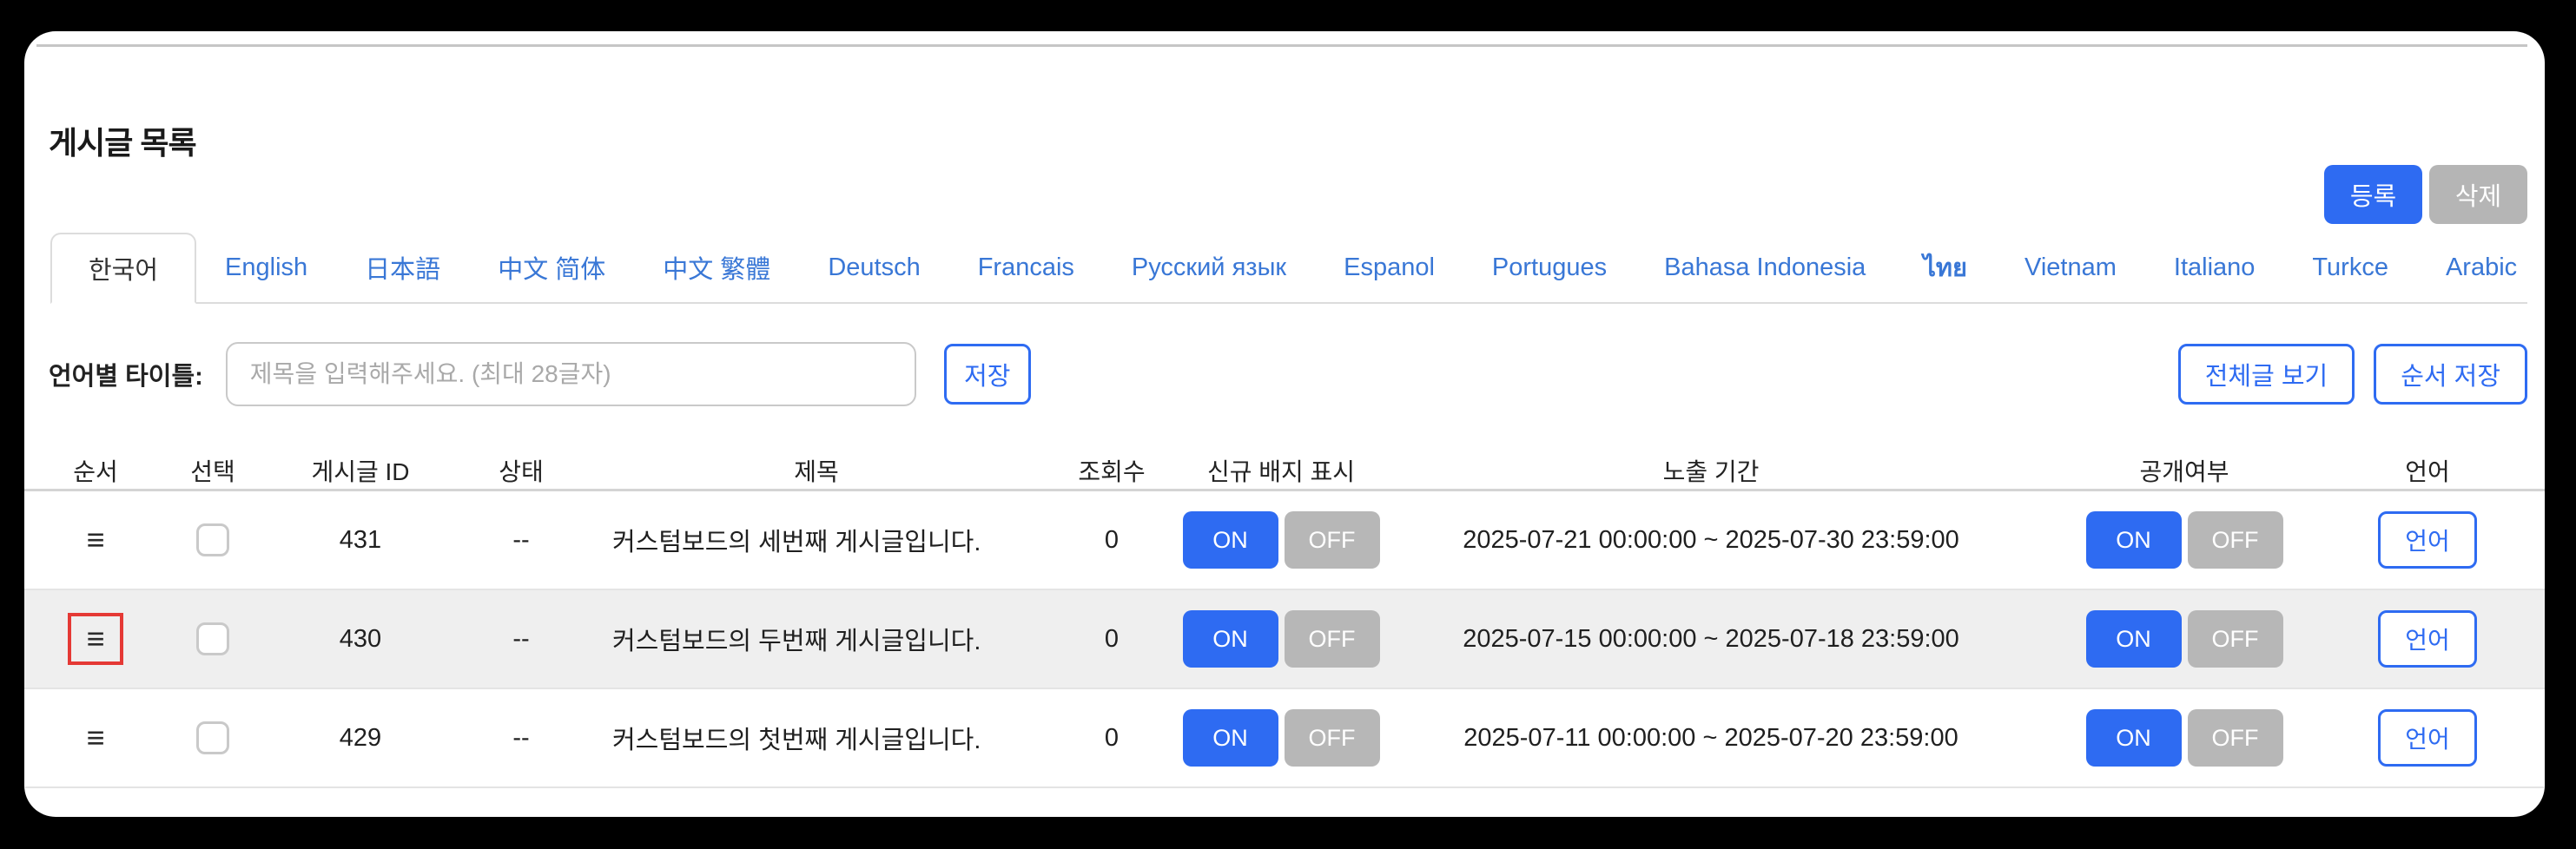 The width and height of the screenshot is (2576, 849). I want to click on drag-handle-highlight-box: ≡, so click(96, 639).